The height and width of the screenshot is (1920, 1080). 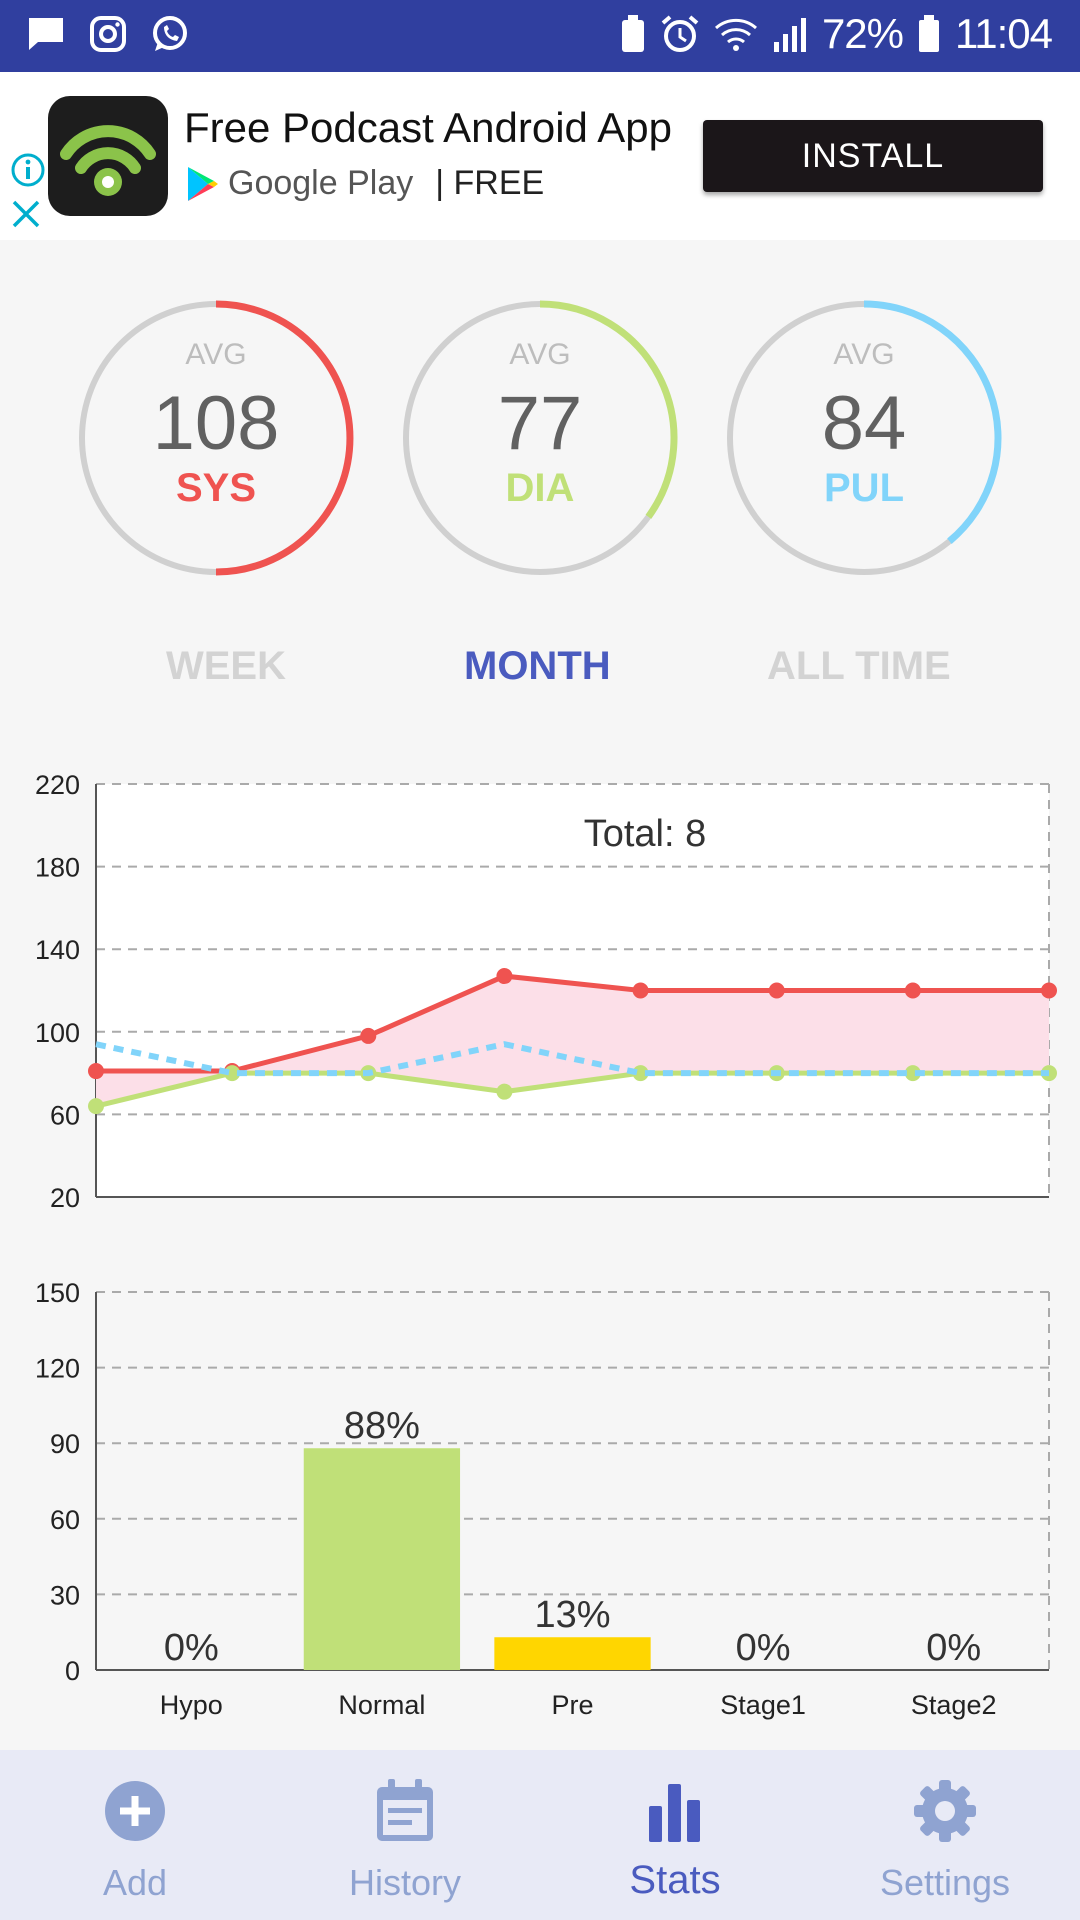 What do you see at coordinates (572, 1615) in the screenshot?
I see `bar-value-label: 13%` at bounding box center [572, 1615].